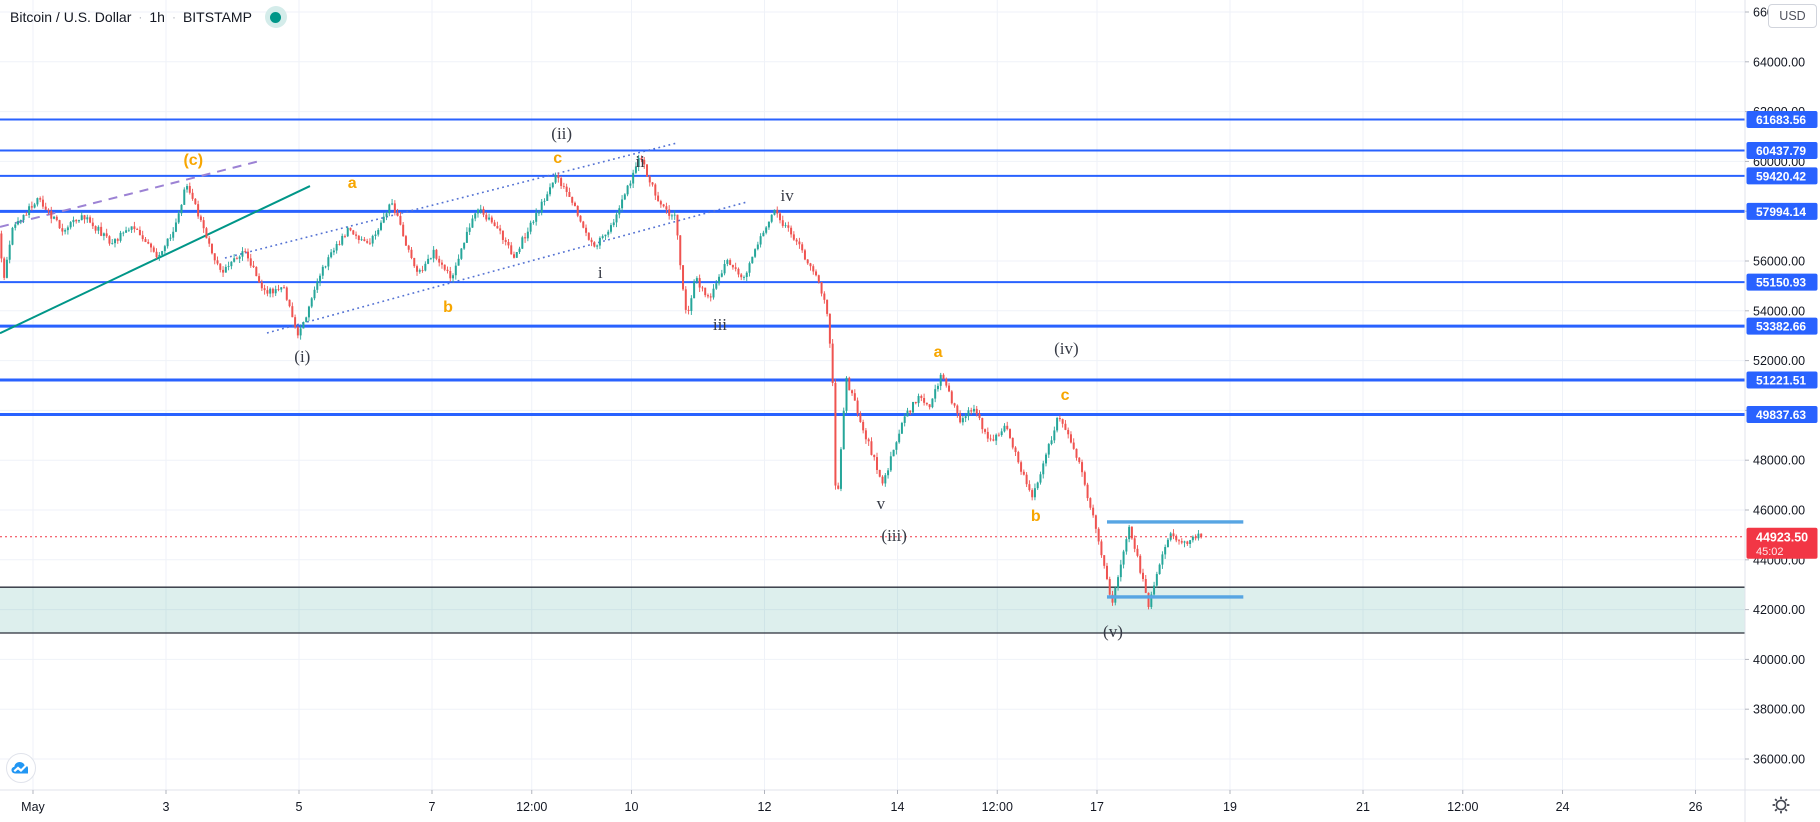 This screenshot has height=822, width=1820. I want to click on wave-label: ii, so click(640, 161).